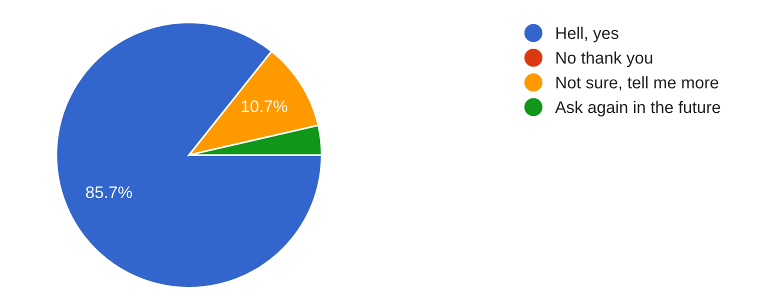 This screenshot has height=295, width=766. I want to click on legend-label: Ask again in the future, so click(637, 108).